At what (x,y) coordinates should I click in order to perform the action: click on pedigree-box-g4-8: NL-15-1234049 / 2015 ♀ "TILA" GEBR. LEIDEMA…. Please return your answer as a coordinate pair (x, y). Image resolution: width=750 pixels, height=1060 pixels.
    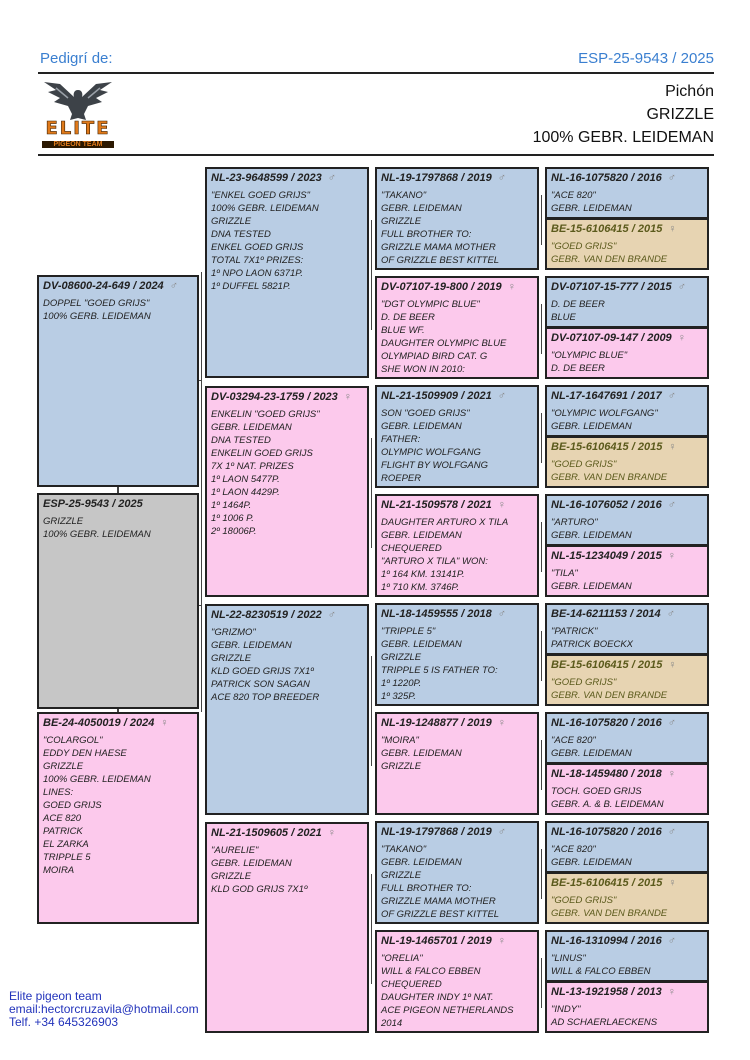
    Looking at the image, I should click on (627, 571).